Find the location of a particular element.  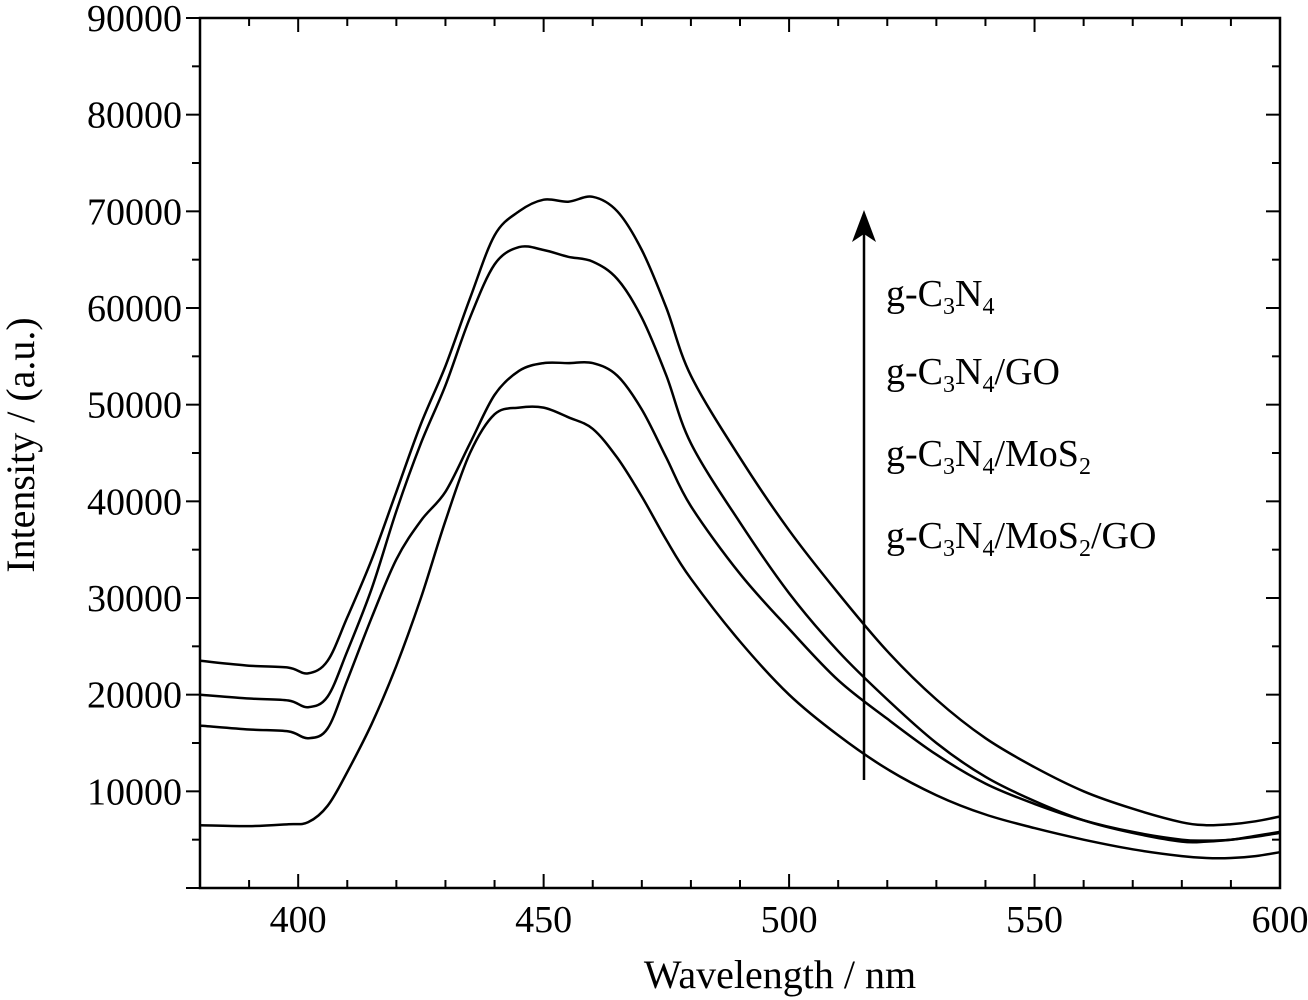

y-tick-label: 70000 is located at coordinates (134, 212).